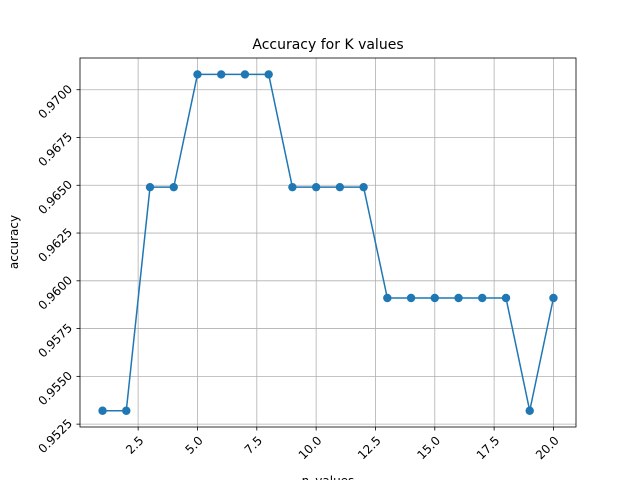 Image resolution: width=640 pixels, height=480 pixels. I want to click on x-tick-label: 15.0, so click(428, 447).